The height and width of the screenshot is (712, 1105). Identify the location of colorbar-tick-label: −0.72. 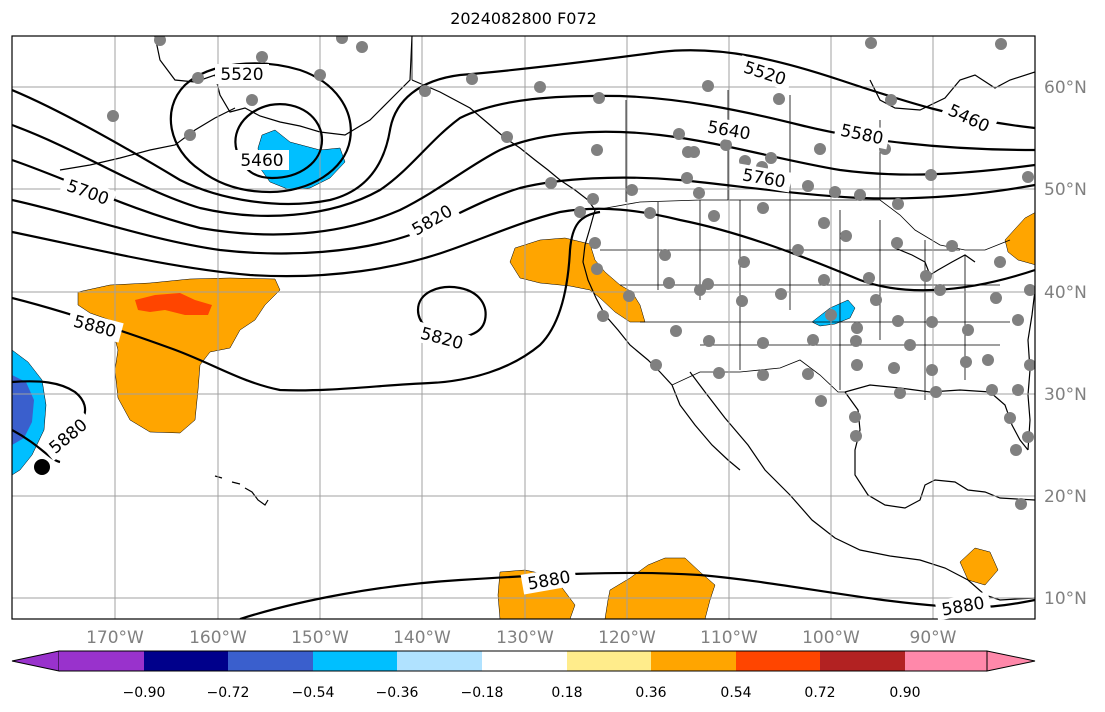
(228, 693).